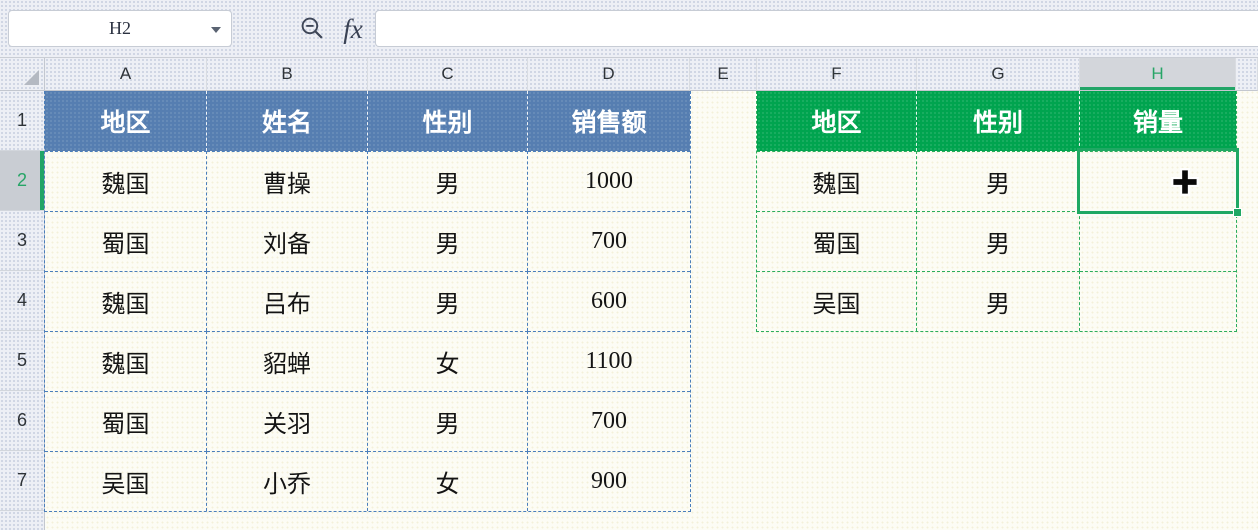  Describe the element at coordinates (126, 361) in the screenshot. I see `cell-a5: 魏国` at that location.